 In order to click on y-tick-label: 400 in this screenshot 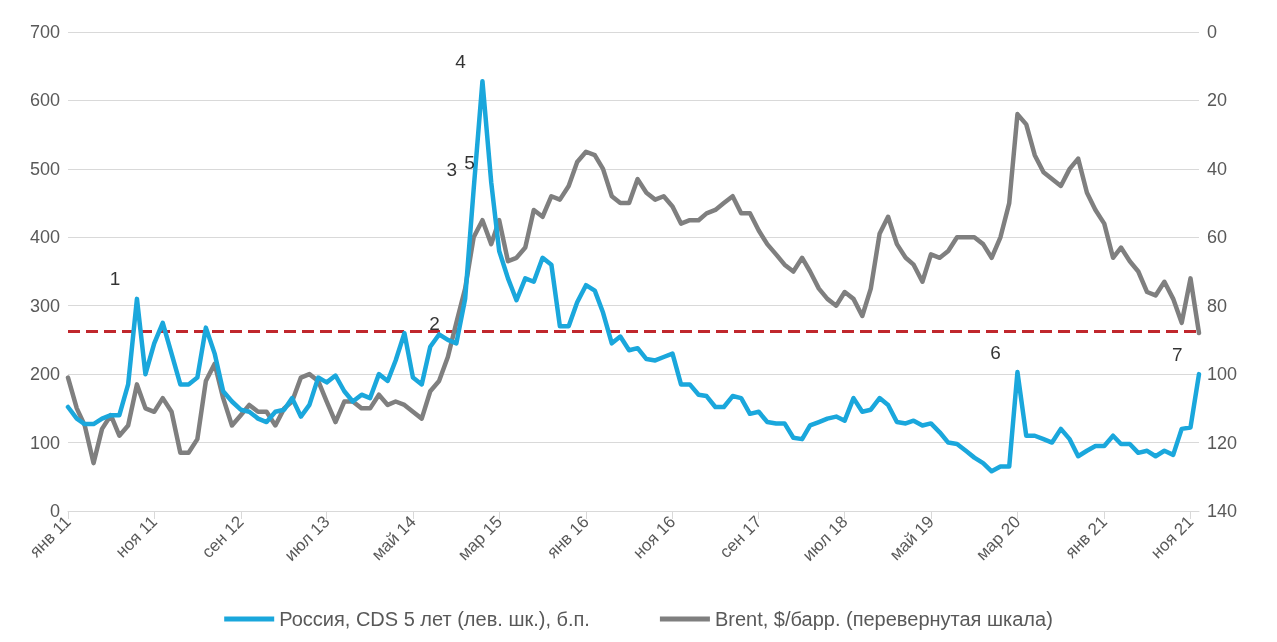, I will do `click(44, 237)`.